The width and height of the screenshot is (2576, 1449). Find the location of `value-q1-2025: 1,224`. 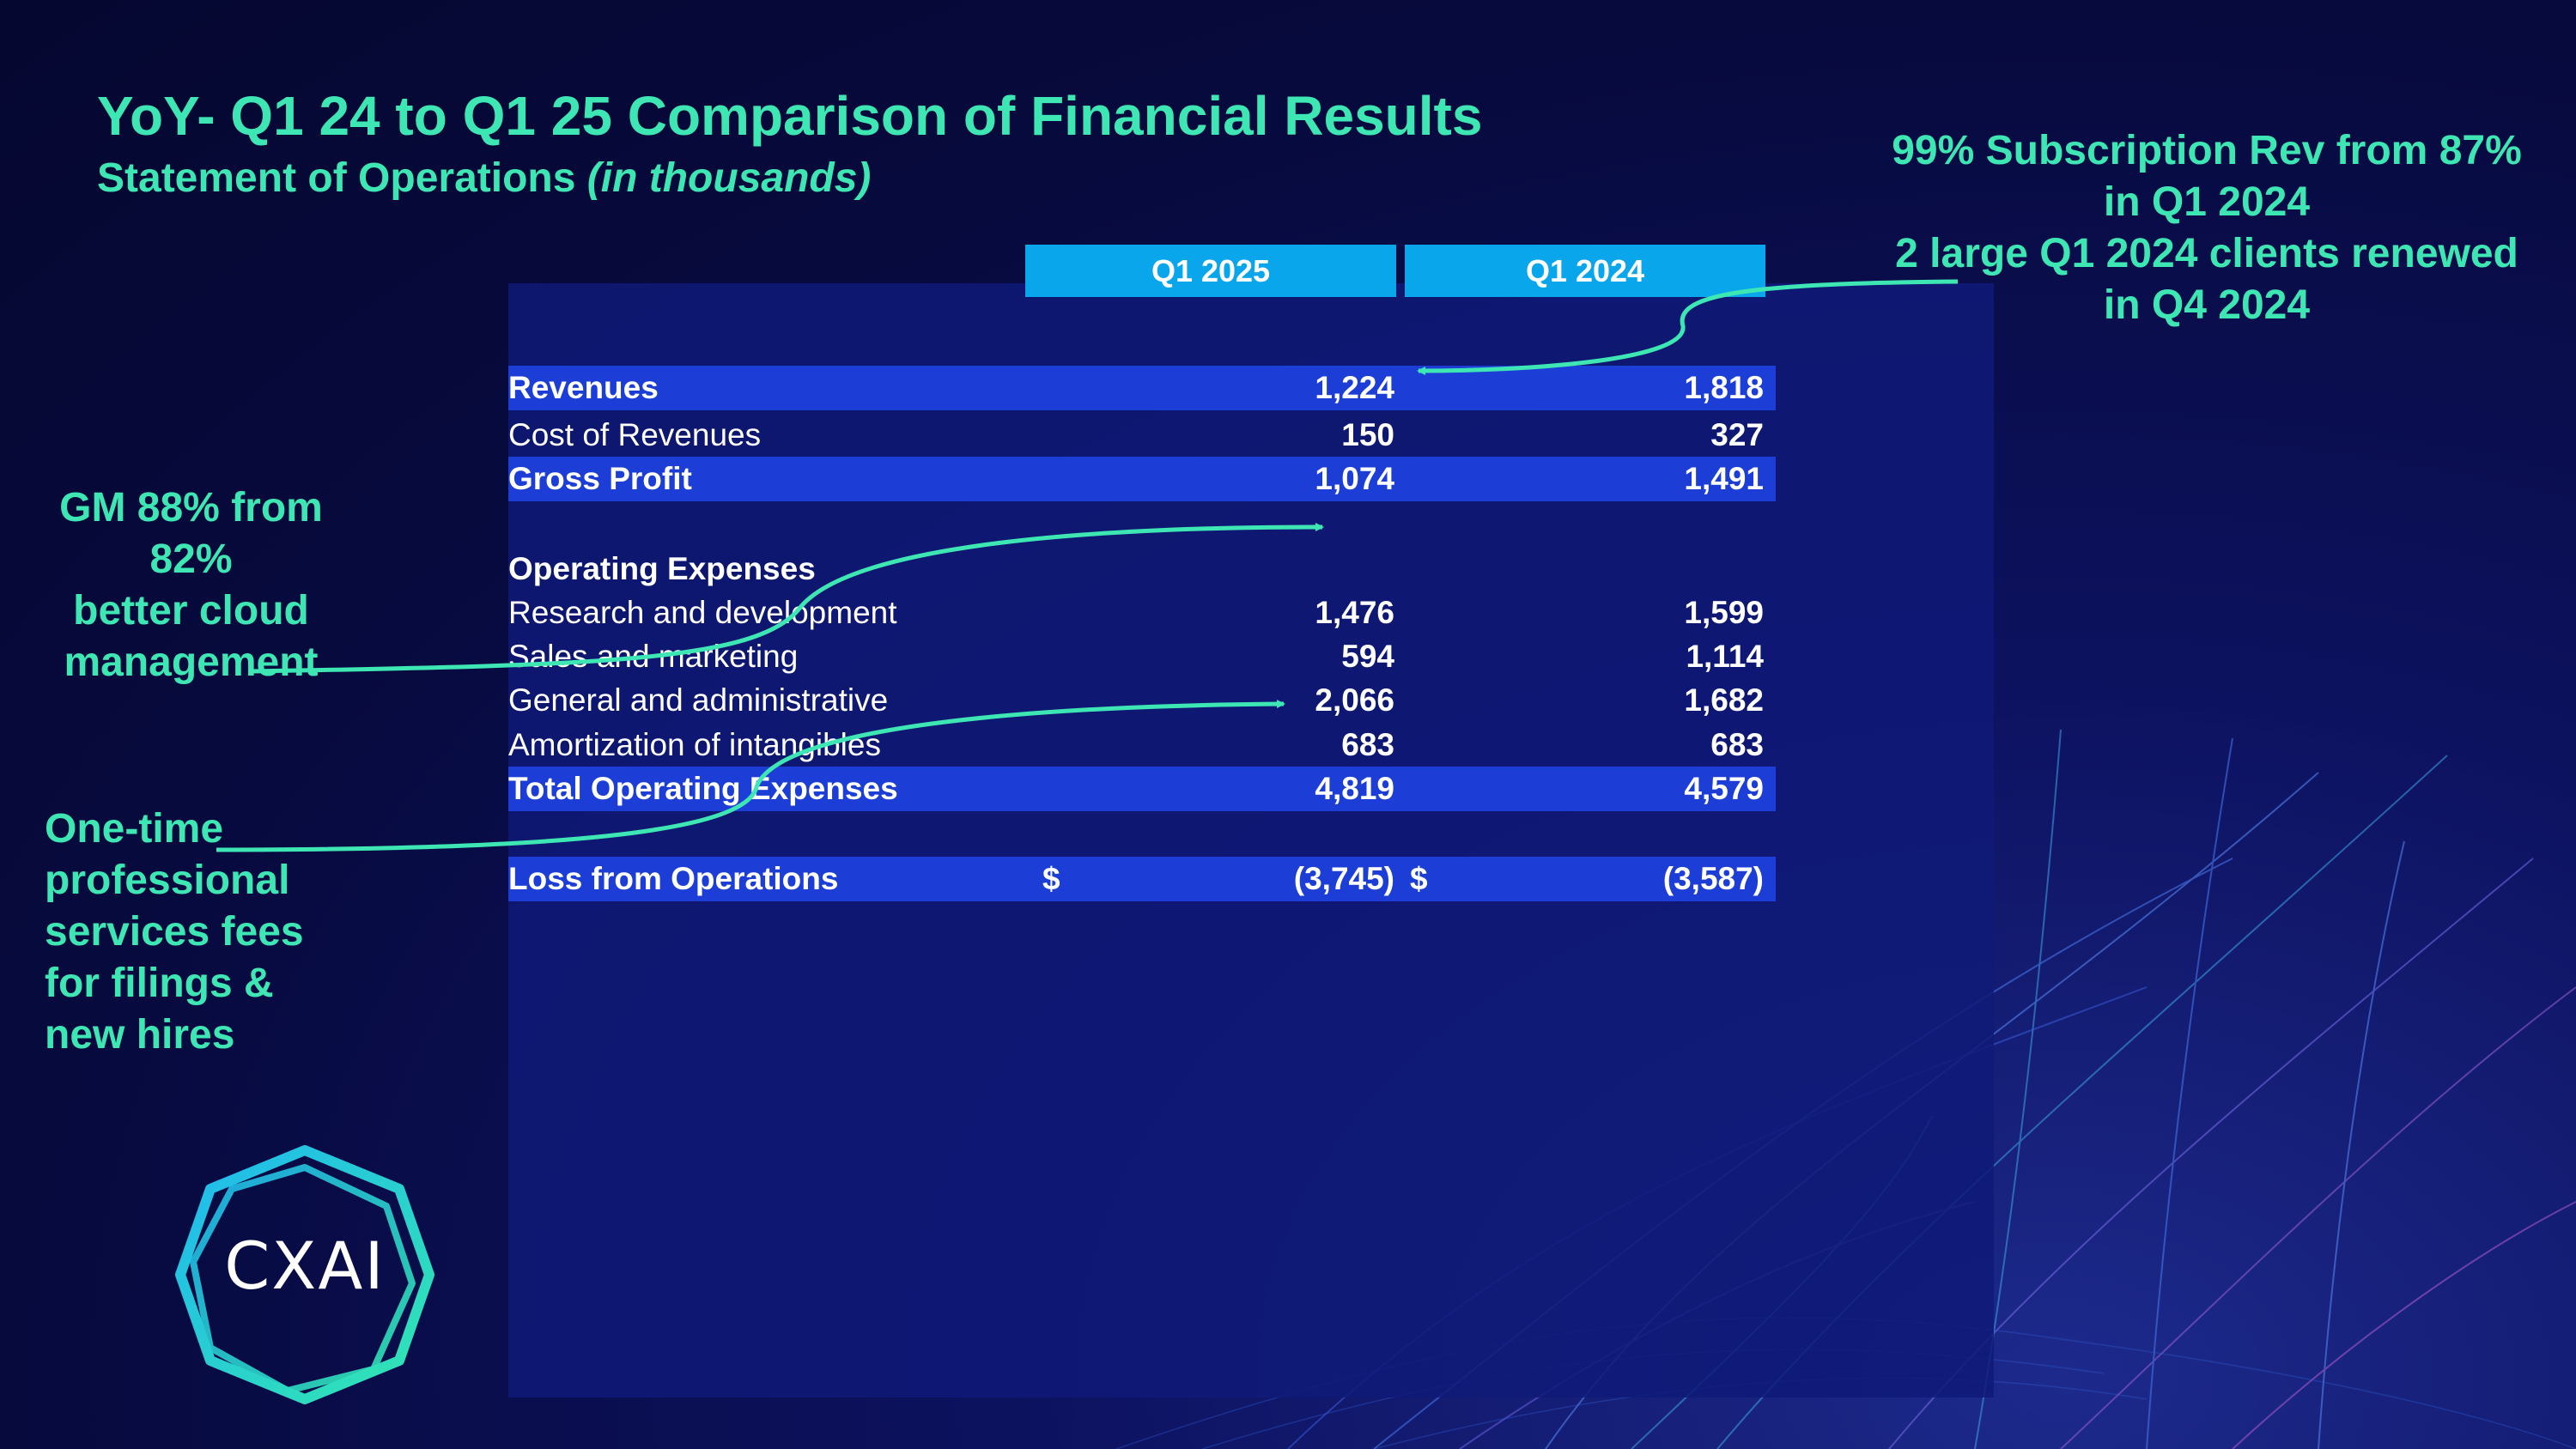

value-q1-2025: 1,224 is located at coordinates (1354, 387).